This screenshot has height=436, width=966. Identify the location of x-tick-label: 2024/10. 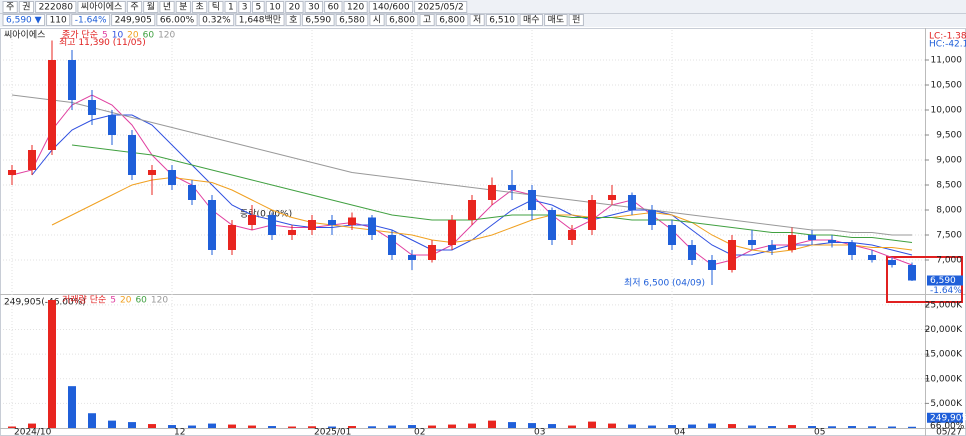
(33, 432).